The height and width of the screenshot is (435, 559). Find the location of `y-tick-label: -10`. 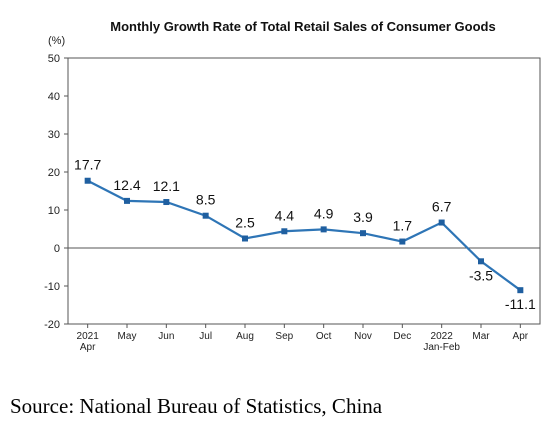

y-tick-label: -10 is located at coordinates (52, 287).